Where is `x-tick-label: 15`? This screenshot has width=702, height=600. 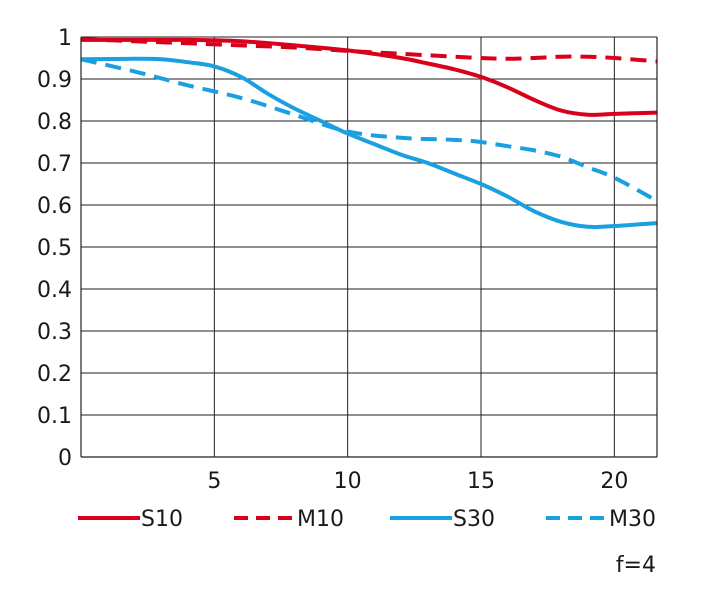
x-tick-label: 15 is located at coordinates (481, 481).